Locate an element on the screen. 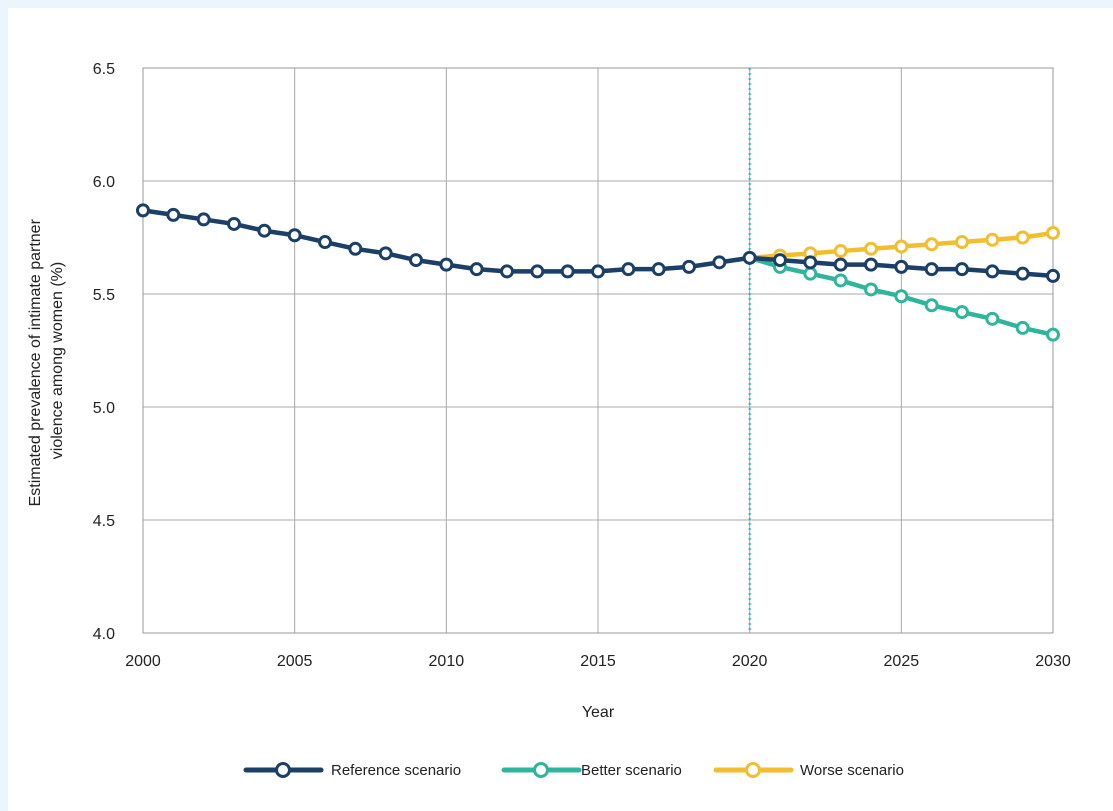 The image size is (1113, 811). y-tick-label: 5.0 is located at coordinates (104, 408).